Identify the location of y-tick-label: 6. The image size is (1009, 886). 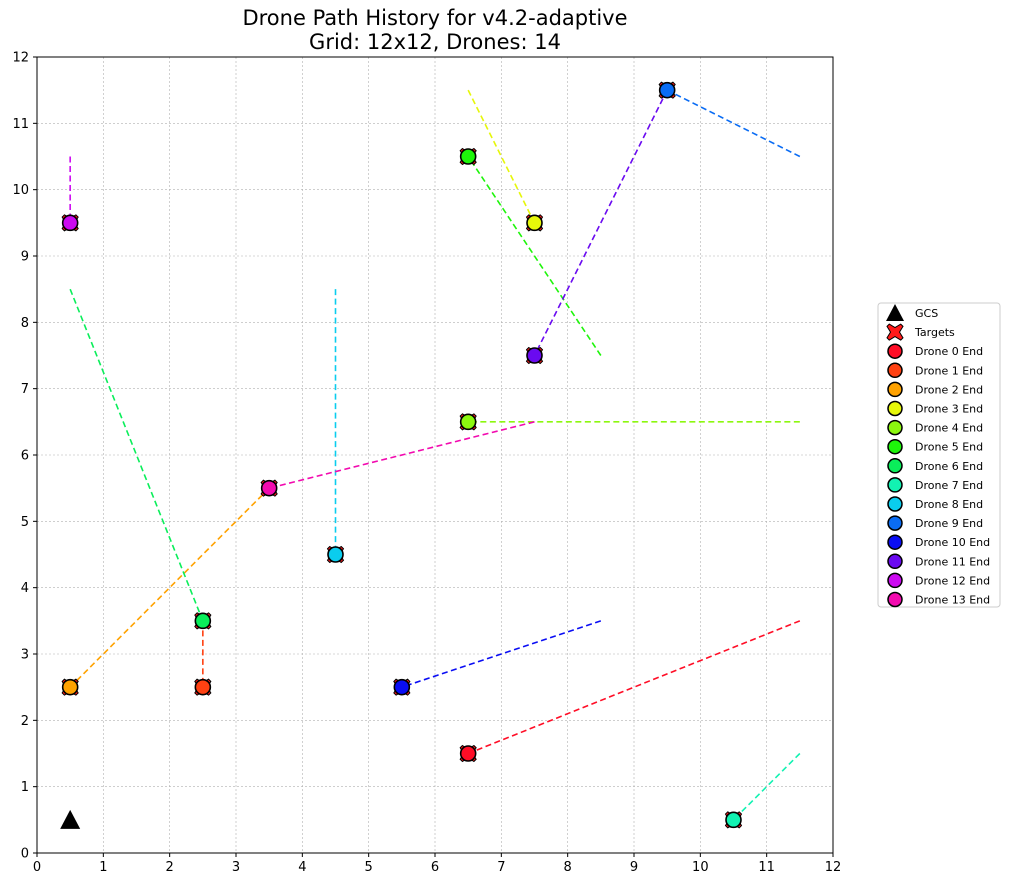
(25, 456).